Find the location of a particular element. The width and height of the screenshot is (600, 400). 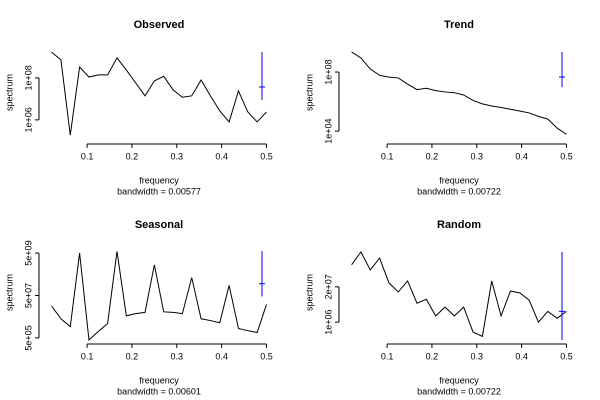

subtitle: bandwidth = 0.00601 is located at coordinates (159, 391).